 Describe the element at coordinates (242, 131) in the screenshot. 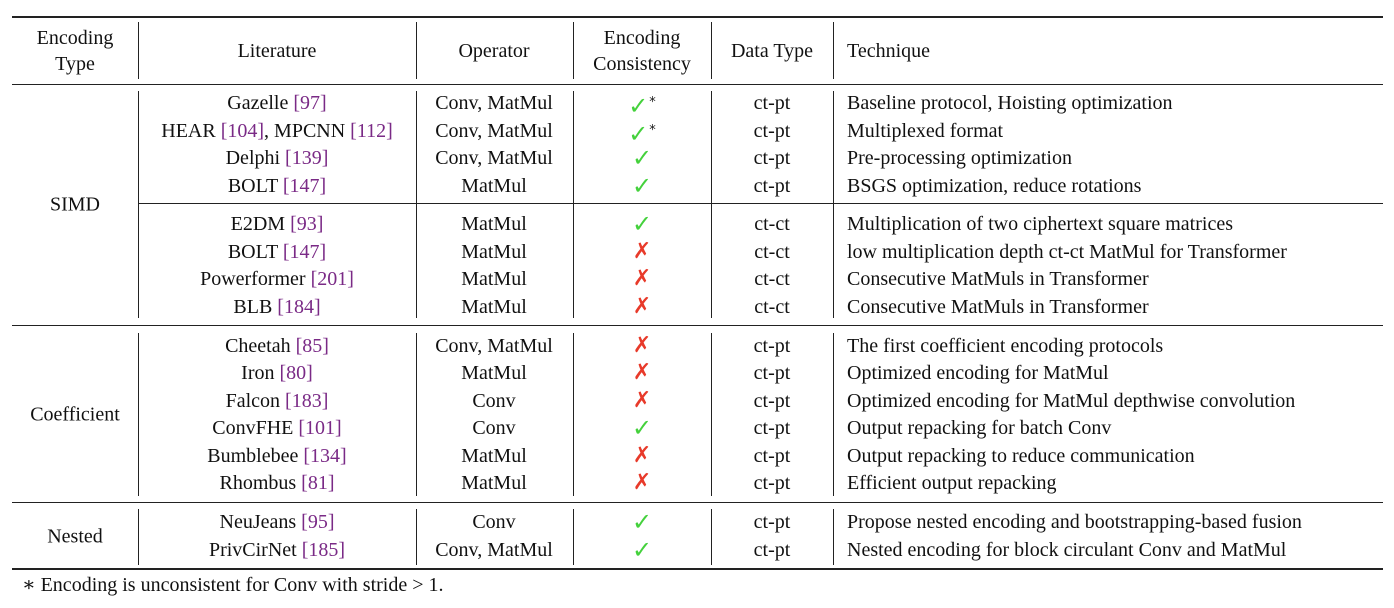

I see `citation-link: [104]` at that location.